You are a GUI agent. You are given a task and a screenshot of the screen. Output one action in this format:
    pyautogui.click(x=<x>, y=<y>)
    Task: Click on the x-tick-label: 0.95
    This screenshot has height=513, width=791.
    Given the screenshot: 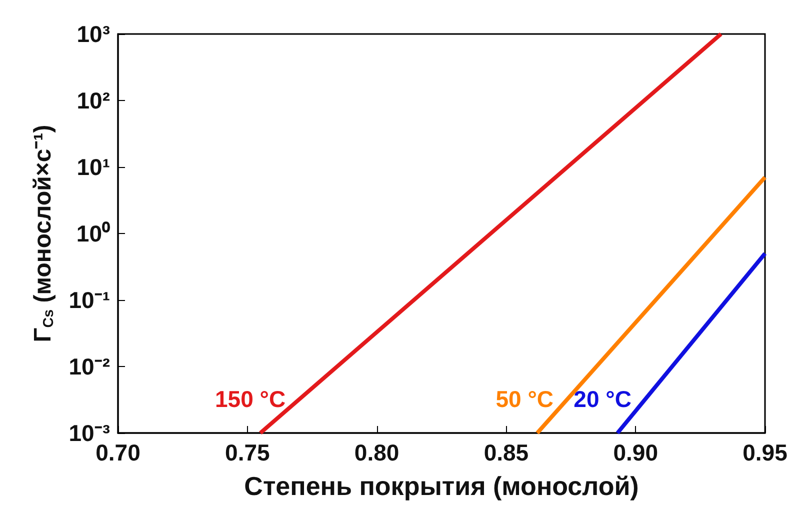 What is the action you would take?
    pyautogui.click(x=765, y=453)
    